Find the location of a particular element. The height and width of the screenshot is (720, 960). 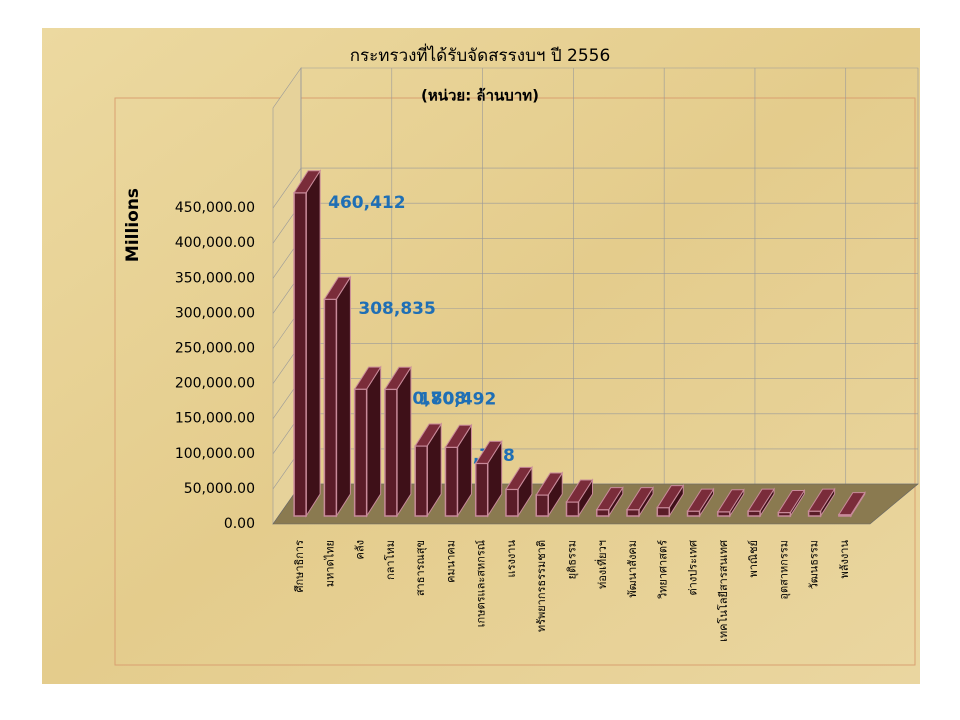

x-tick-label: ศึกษาธิการ is located at coordinates (299, 566).